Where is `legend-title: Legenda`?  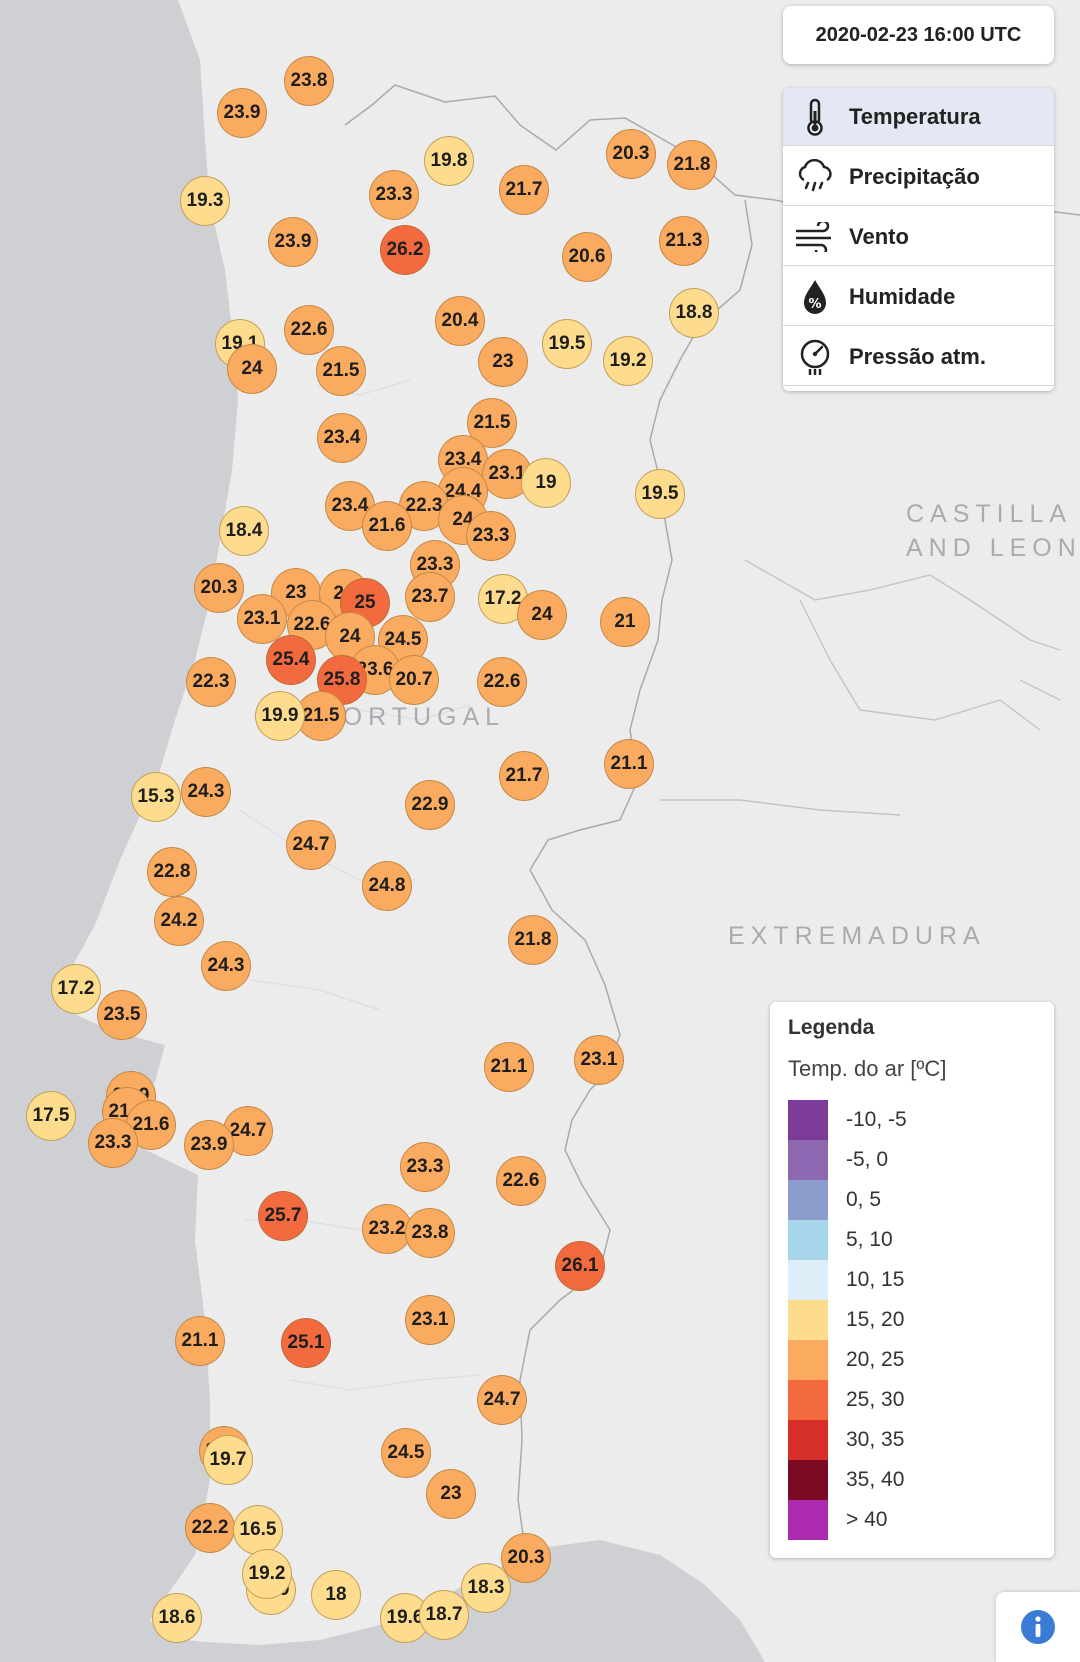
legend-title: Legenda is located at coordinates (831, 1027).